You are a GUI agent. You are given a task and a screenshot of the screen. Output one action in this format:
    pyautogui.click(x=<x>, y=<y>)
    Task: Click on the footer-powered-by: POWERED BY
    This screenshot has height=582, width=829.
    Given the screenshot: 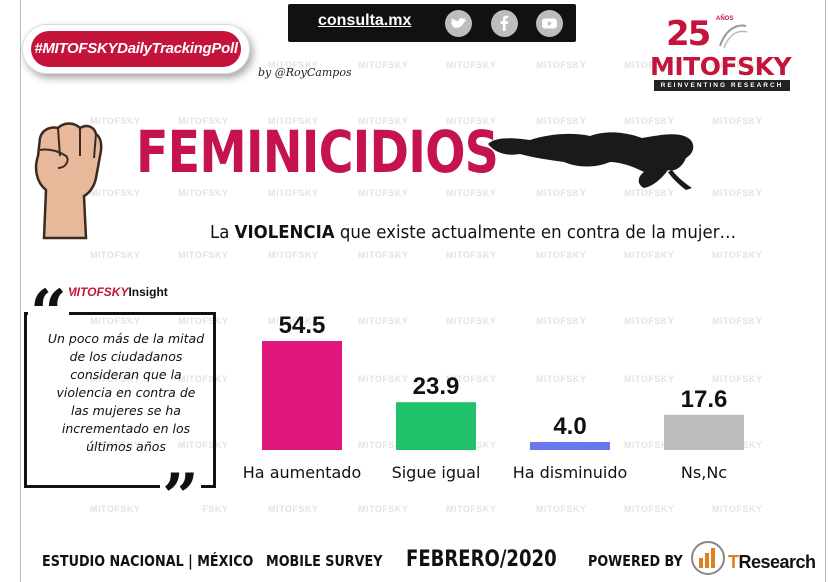 What is the action you would take?
    pyautogui.click(x=635, y=561)
    